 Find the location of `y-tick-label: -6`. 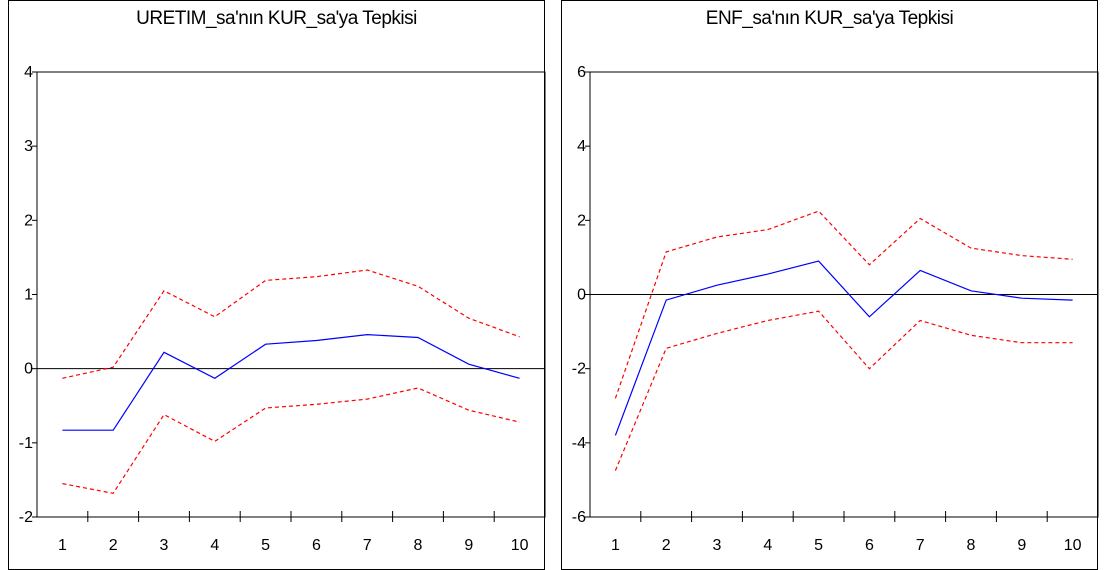

y-tick-label: -6 is located at coordinates (579, 517).